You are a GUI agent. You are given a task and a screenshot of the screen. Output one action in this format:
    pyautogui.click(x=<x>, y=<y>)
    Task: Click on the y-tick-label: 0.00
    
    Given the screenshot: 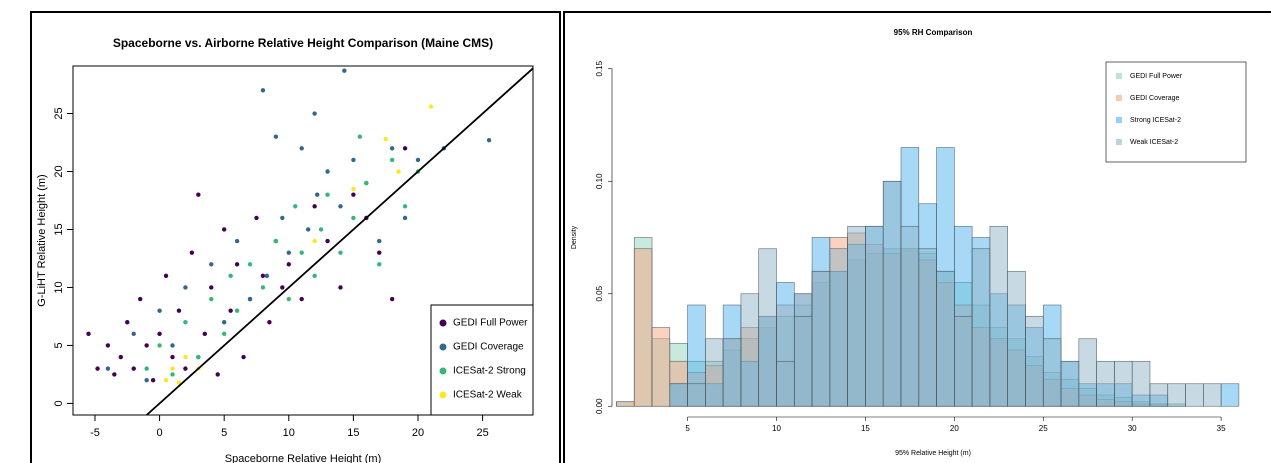 What is the action you would take?
    pyautogui.click(x=599, y=406)
    